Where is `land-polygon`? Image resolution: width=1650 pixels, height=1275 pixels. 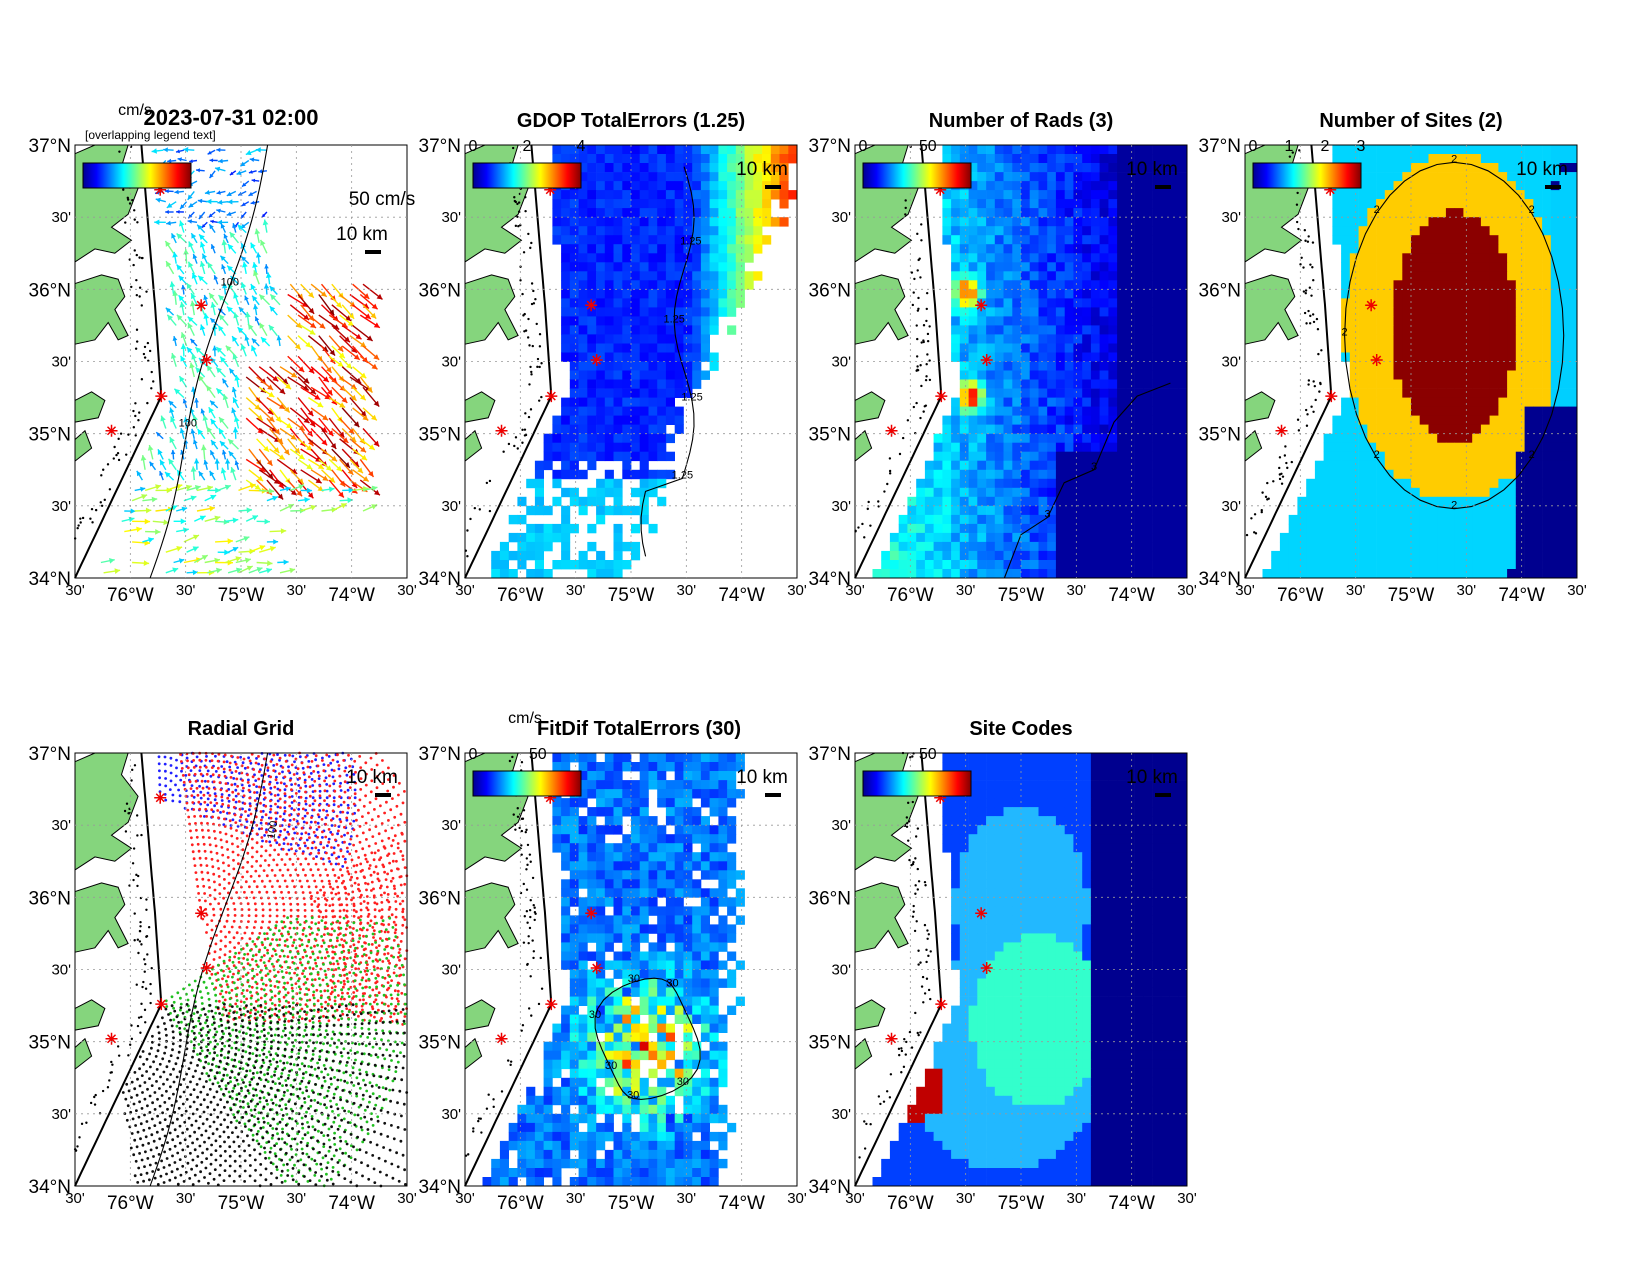
land-polygon is located at coordinates (101, 309).